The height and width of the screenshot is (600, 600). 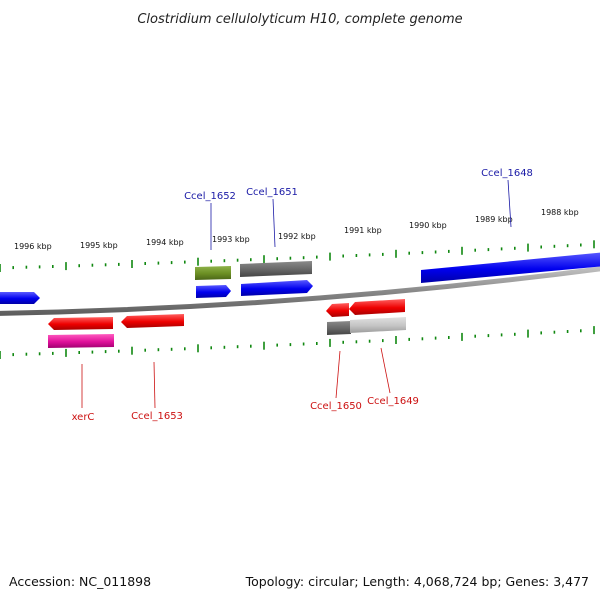 I want to click on gene-ccel-1651-pseudo, so click(x=276, y=269).